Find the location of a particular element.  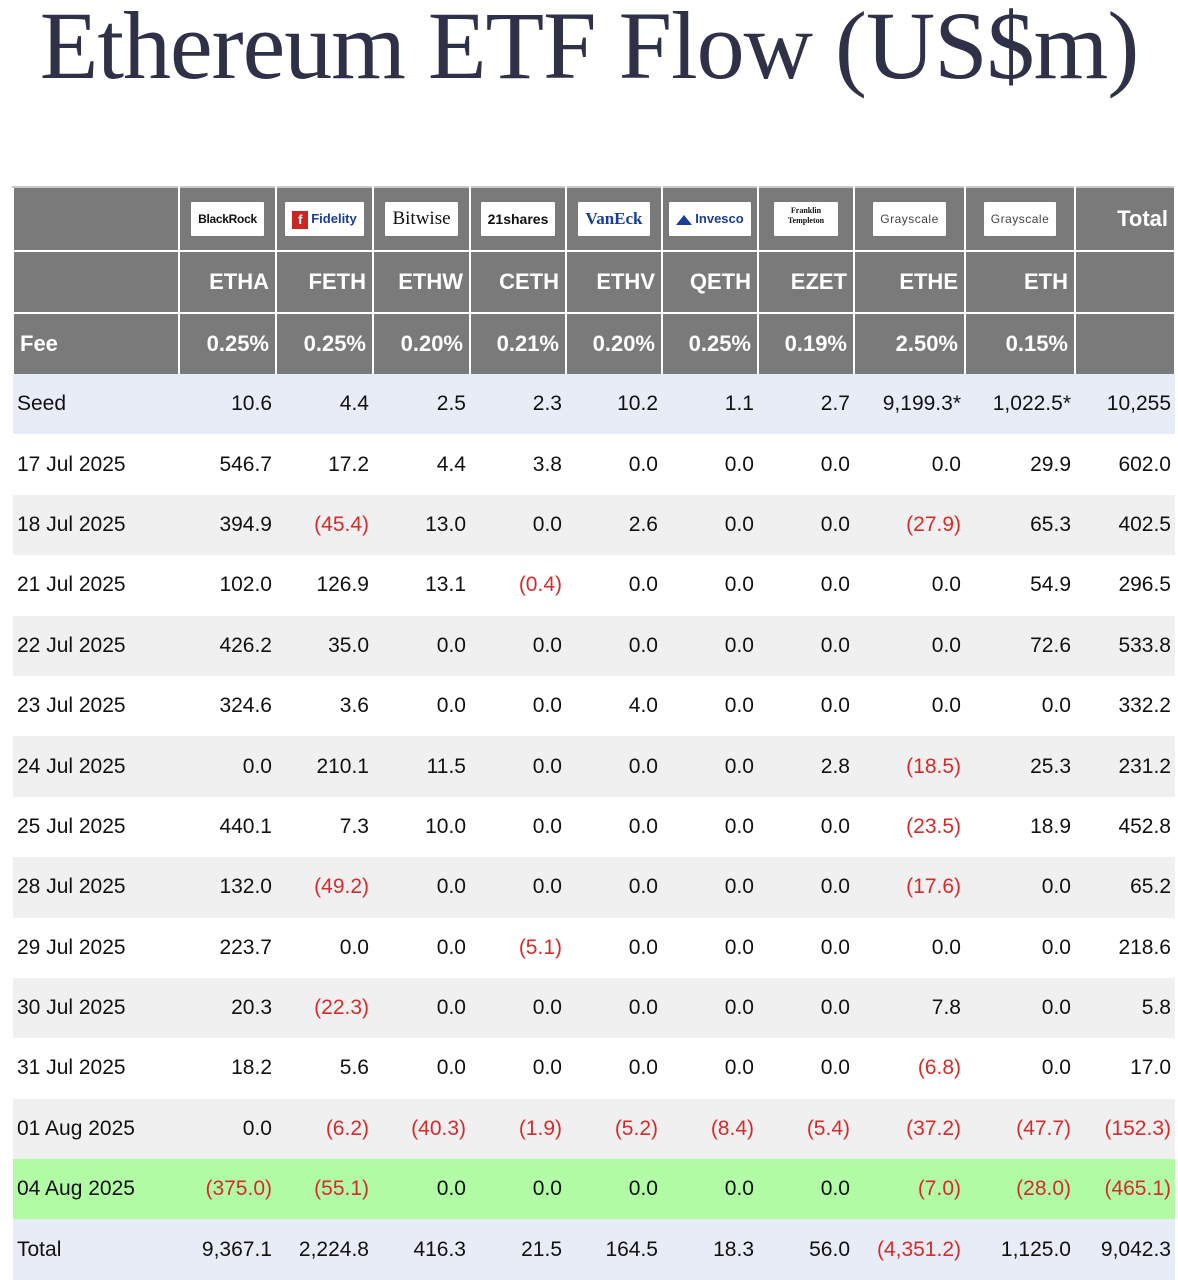

flow-cell: 1,022.5* is located at coordinates (1020, 404).